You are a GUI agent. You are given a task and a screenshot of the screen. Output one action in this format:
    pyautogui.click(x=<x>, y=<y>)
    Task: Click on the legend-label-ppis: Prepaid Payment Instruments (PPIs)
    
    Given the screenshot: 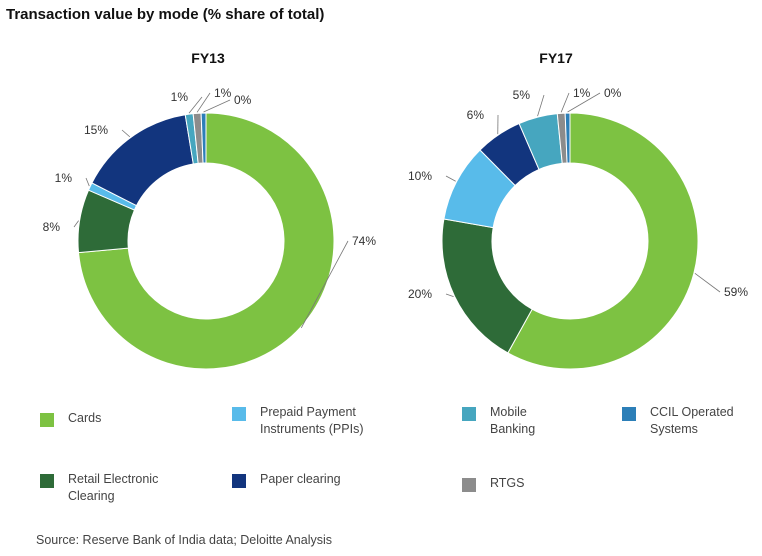 What is the action you would take?
    pyautogui.click(x=312, y=420)
    